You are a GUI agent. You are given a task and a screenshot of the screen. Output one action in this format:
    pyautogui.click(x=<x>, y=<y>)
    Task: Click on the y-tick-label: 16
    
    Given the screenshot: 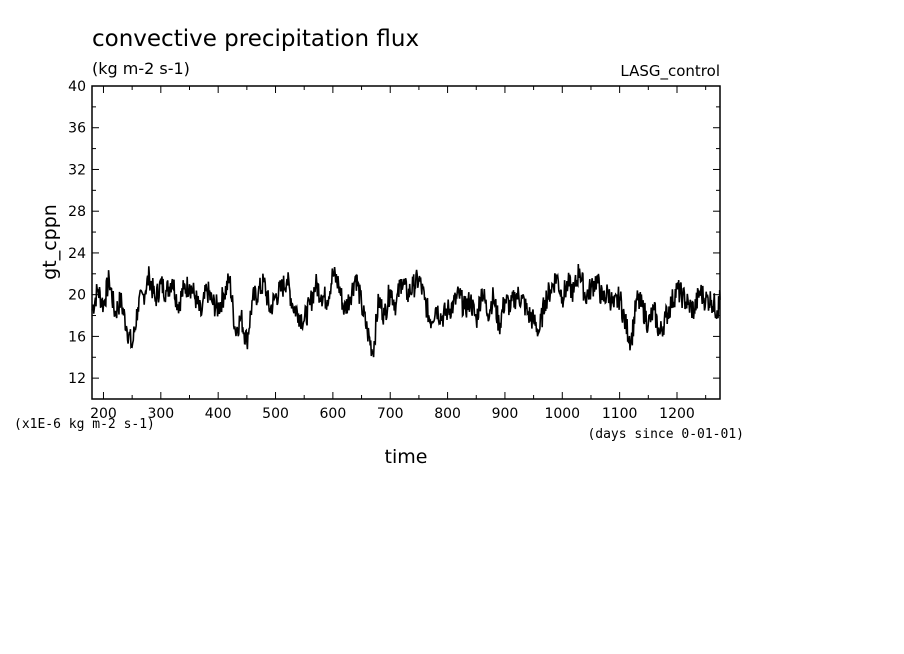 What is the action you would take?
    pyautogui.click(x=77, y=337)
    